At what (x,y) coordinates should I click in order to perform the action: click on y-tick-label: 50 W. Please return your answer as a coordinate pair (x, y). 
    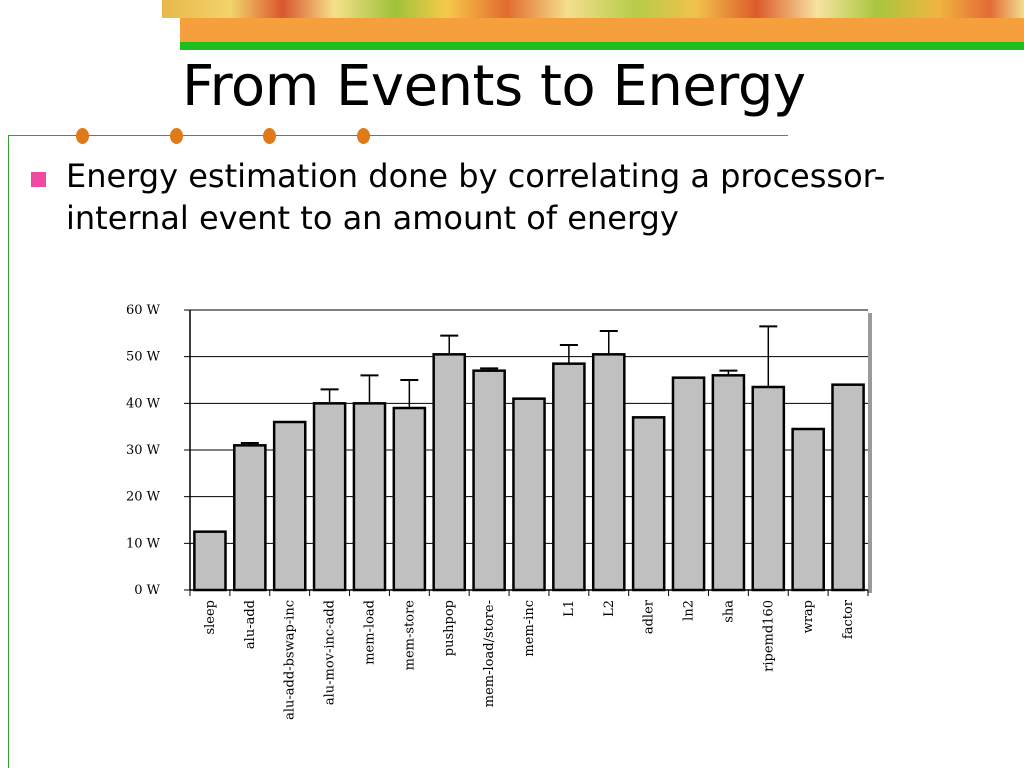
    Looking at the image, I should click on (143, 357).